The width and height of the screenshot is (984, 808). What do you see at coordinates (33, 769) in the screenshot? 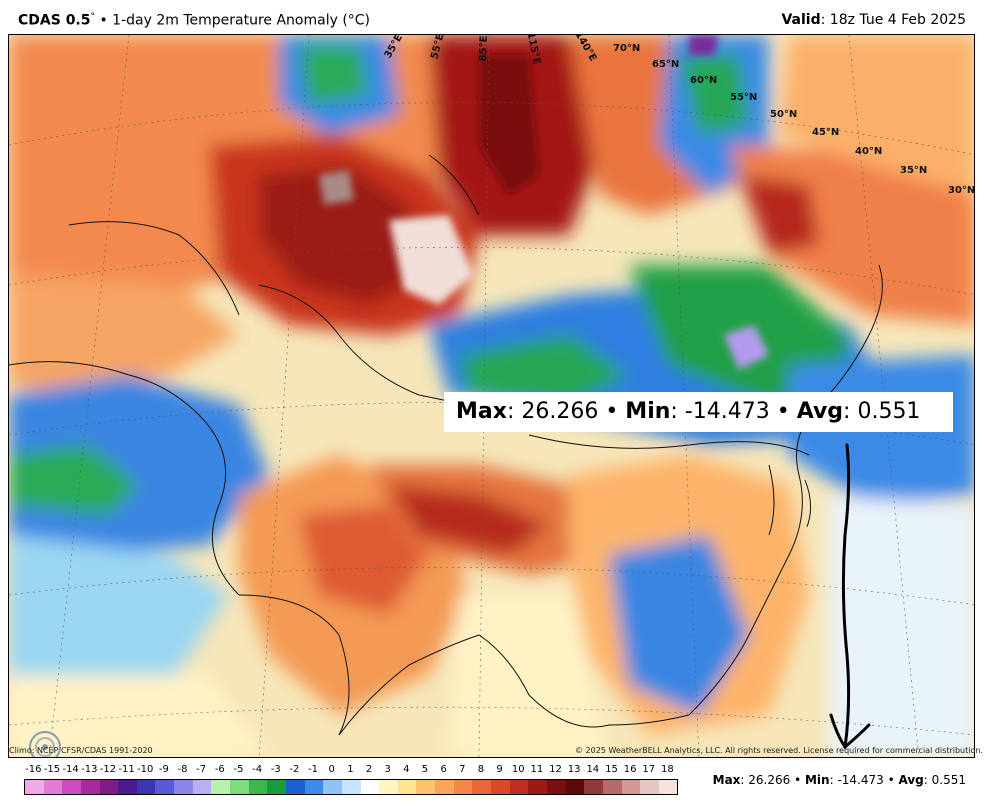
I see `colorbar-tick-label: -16` at bounding box center [33, 769].